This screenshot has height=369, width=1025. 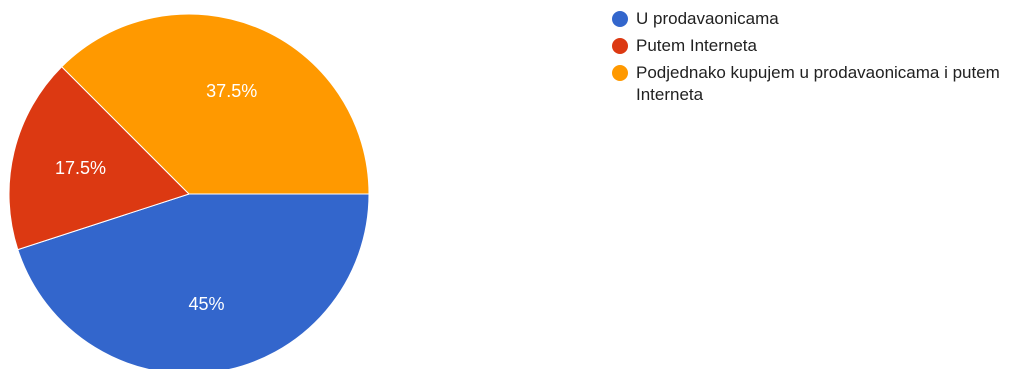 I want to click on legend-swatch-podjednako, so click(x=620, y=73).